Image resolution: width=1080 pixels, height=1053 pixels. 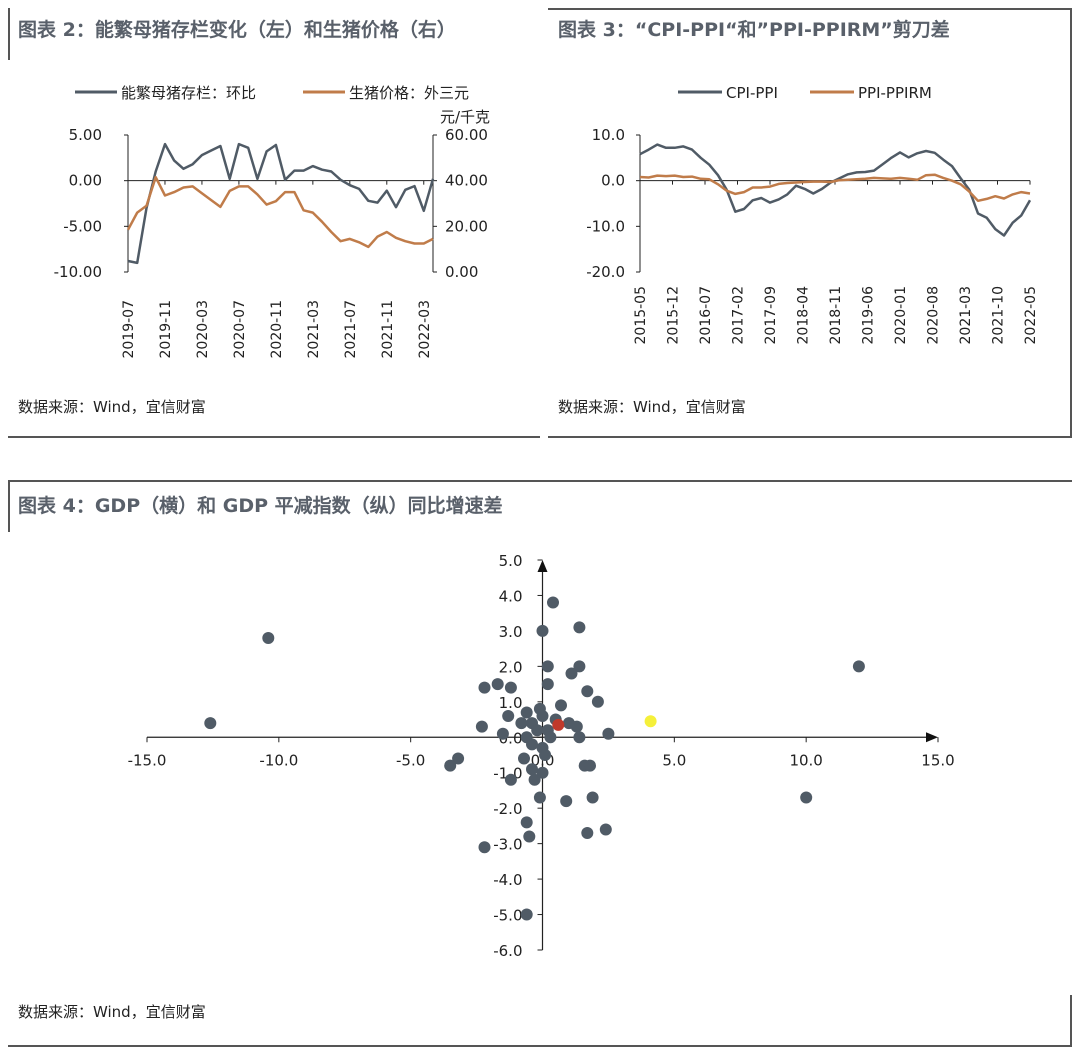 What do you see at coordinates (351, 329) in the screenshot?
I see `chart2-x-tick-label: 2021-07` at bounding box center [351, 329].